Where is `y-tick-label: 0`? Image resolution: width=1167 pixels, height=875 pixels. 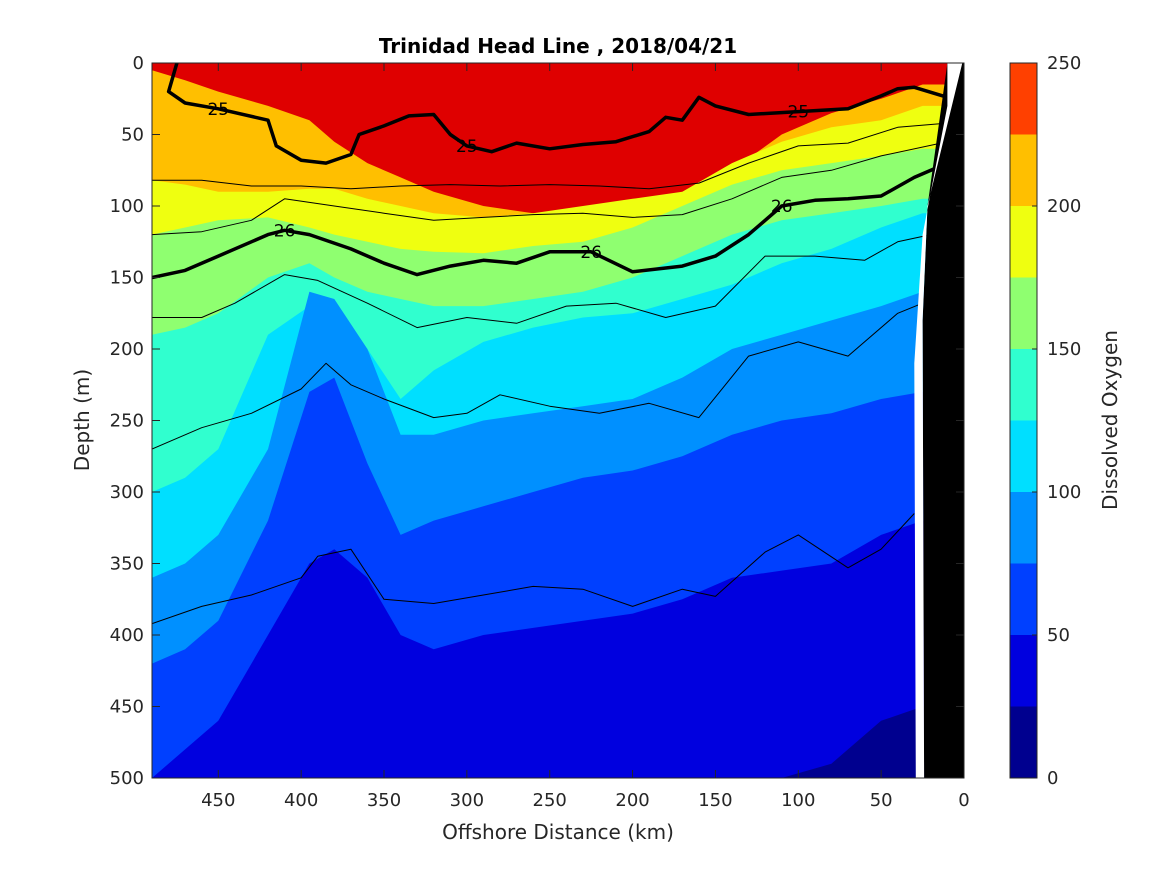 y-tick-label: 0 is located at coordinates (138, 63).